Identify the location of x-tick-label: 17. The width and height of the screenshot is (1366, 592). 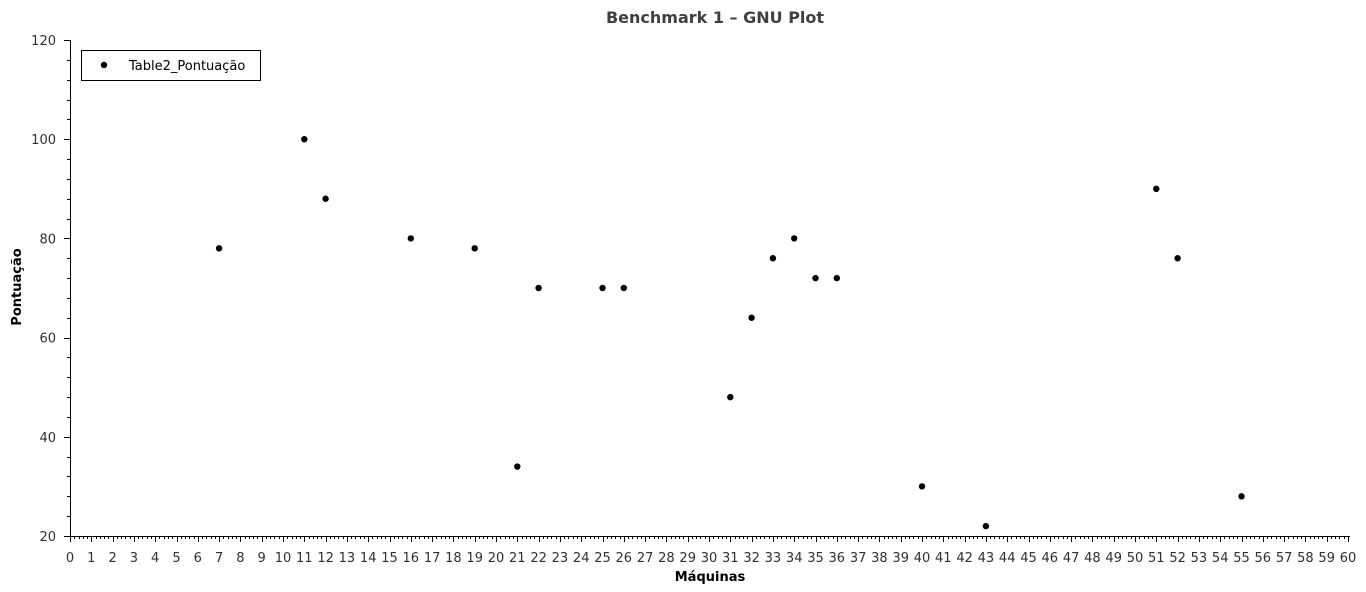
(432, 558).